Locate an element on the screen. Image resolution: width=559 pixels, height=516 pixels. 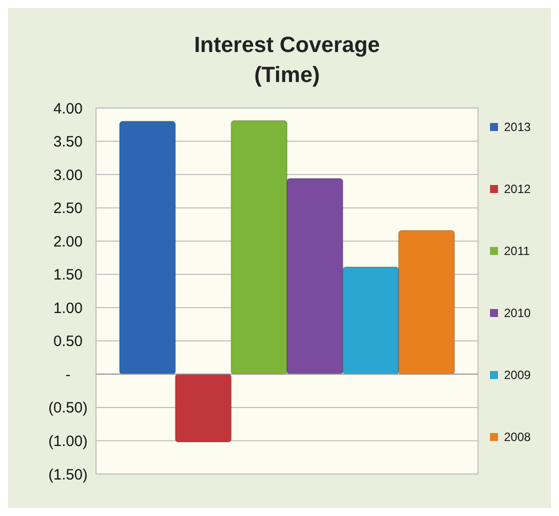
y-tick-label: 2.50 is located at coordinates (68, 209).